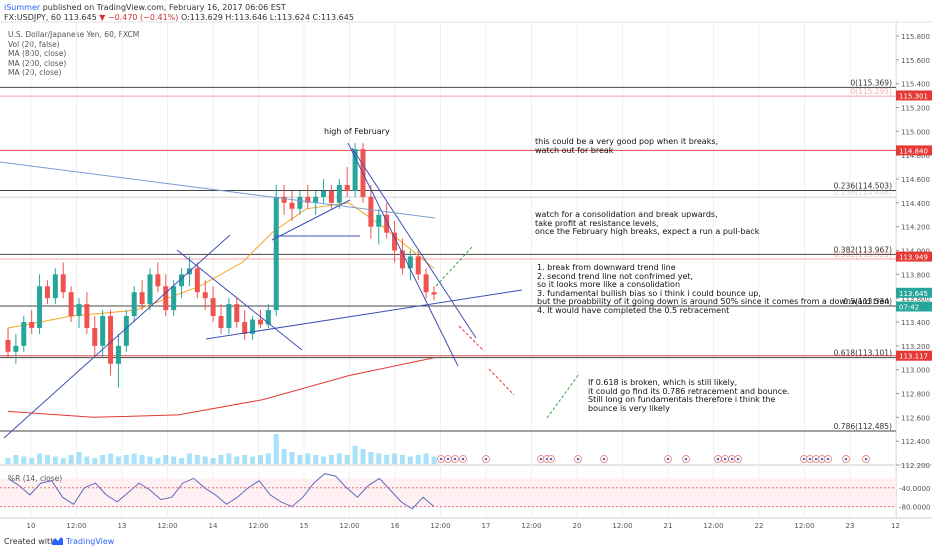  Describe the element at coordinates (311, 220) in the screenshot. I see `trendline-consolidation` at that location.